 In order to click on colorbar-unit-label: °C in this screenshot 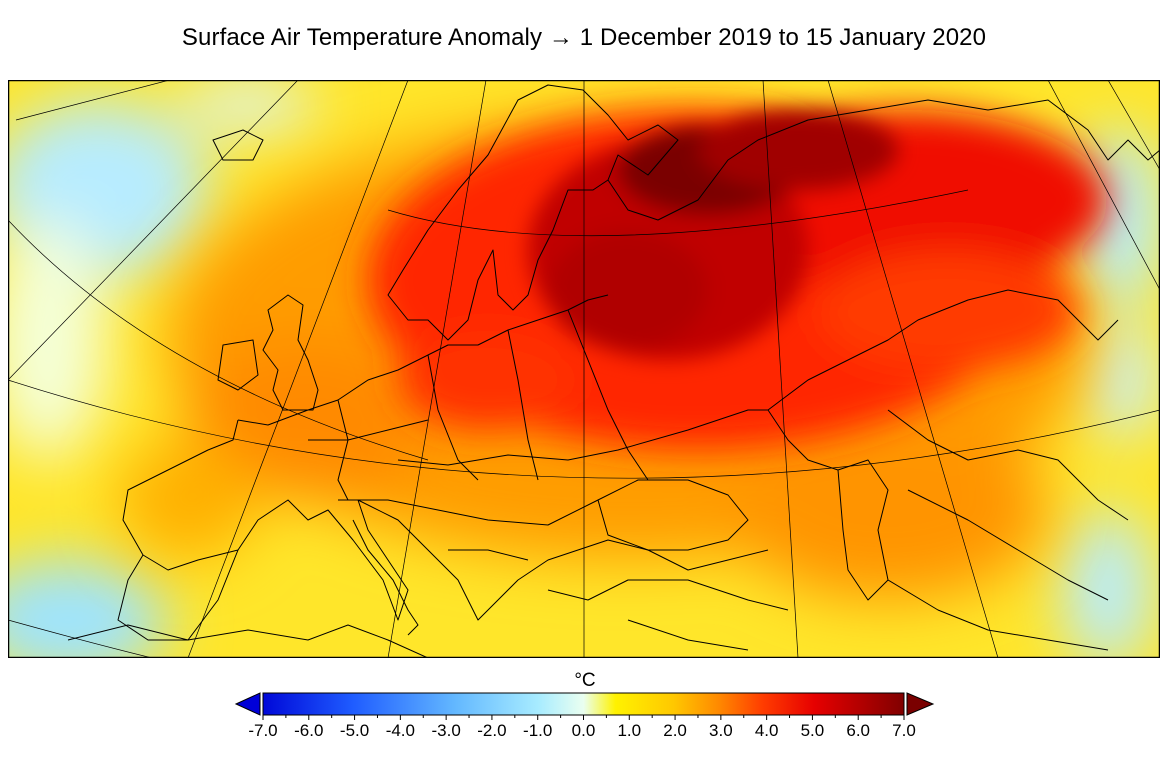, I will do `click(585, 680)`.